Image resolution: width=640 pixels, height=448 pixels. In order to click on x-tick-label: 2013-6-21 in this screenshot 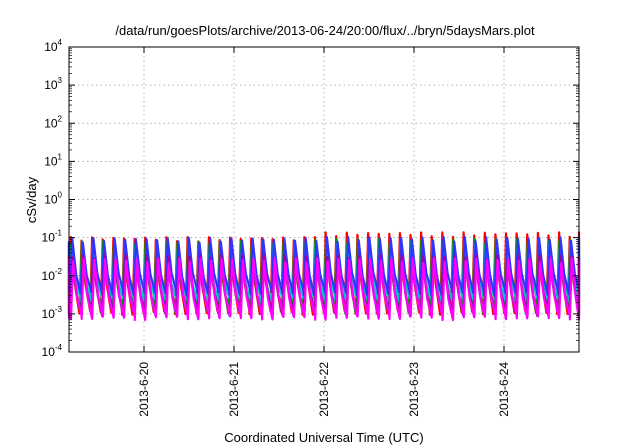, I will do `click(234, 389)`.